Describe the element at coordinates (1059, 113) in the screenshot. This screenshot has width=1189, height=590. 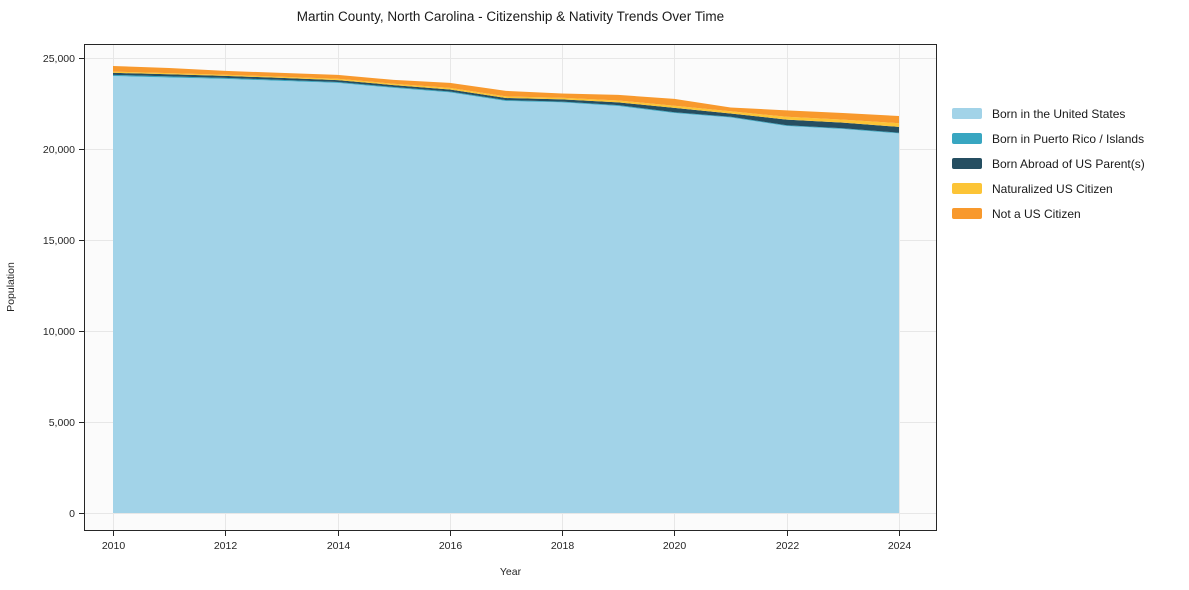
I see `legend-label-born-us: Born in the United States` at that location.